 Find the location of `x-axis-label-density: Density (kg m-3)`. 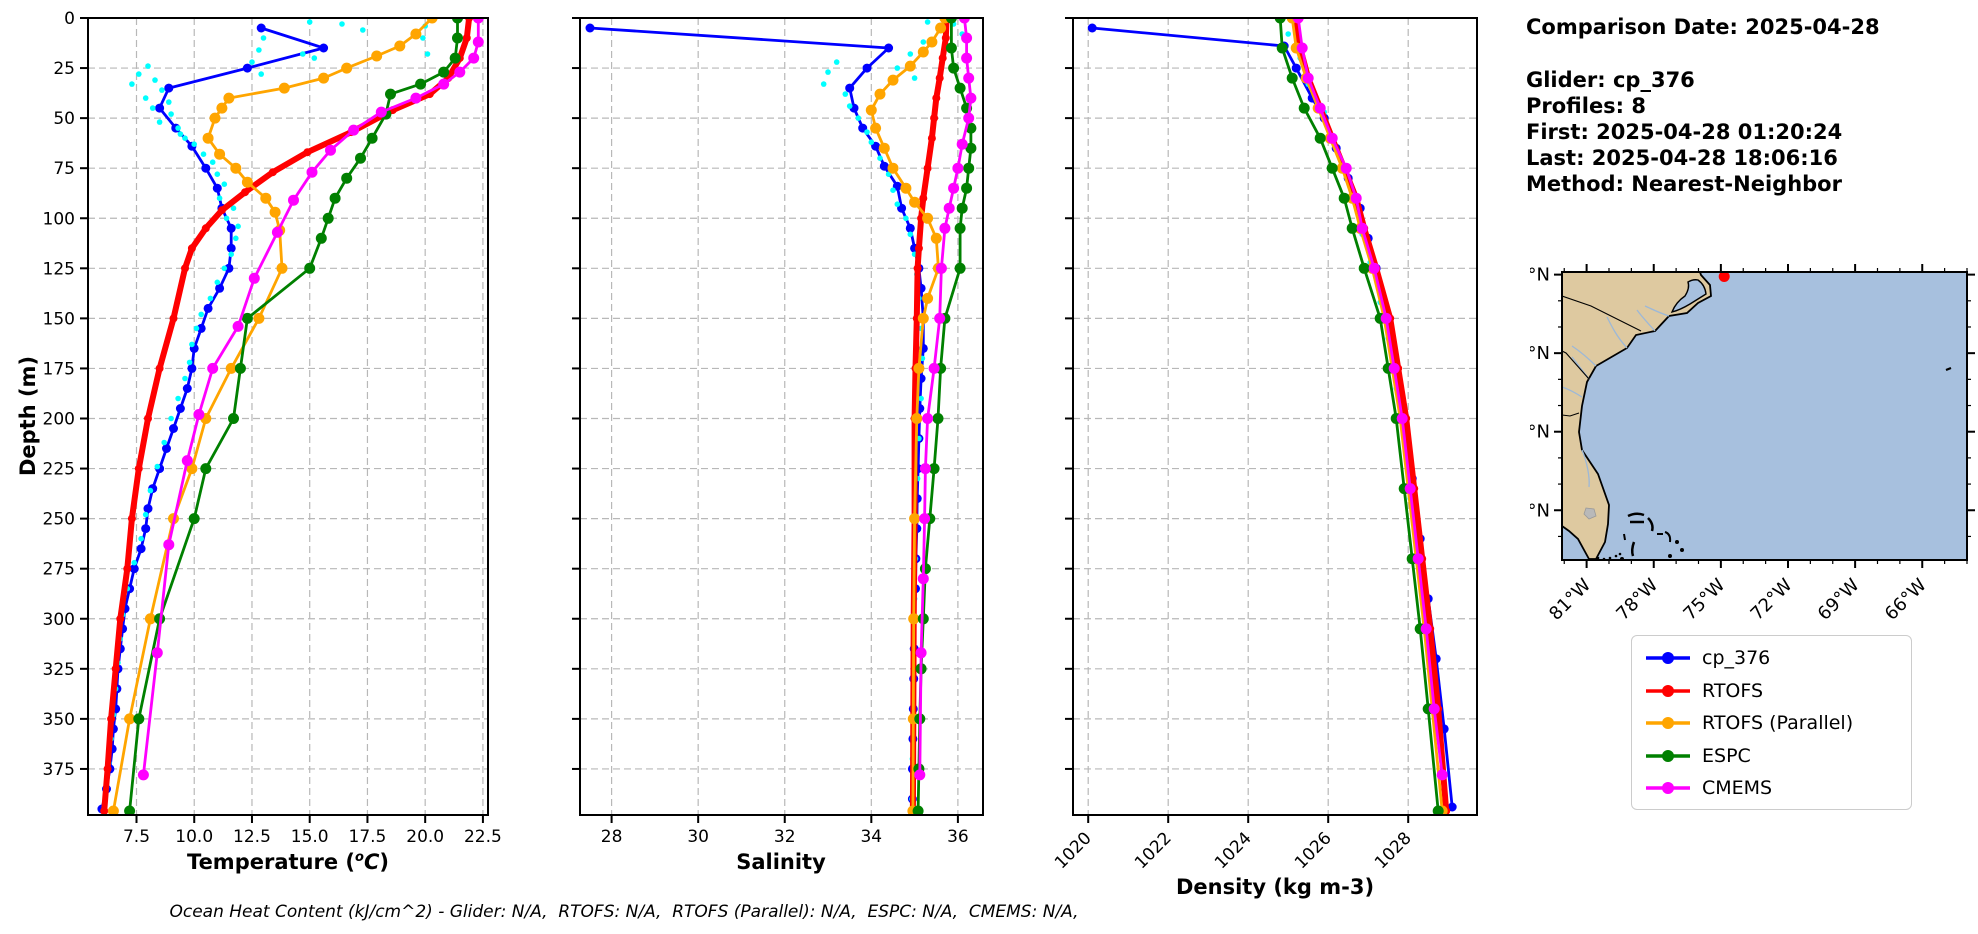

x-axis-label-density: Density (kg m-3) is located at coordinates (1275, 887).